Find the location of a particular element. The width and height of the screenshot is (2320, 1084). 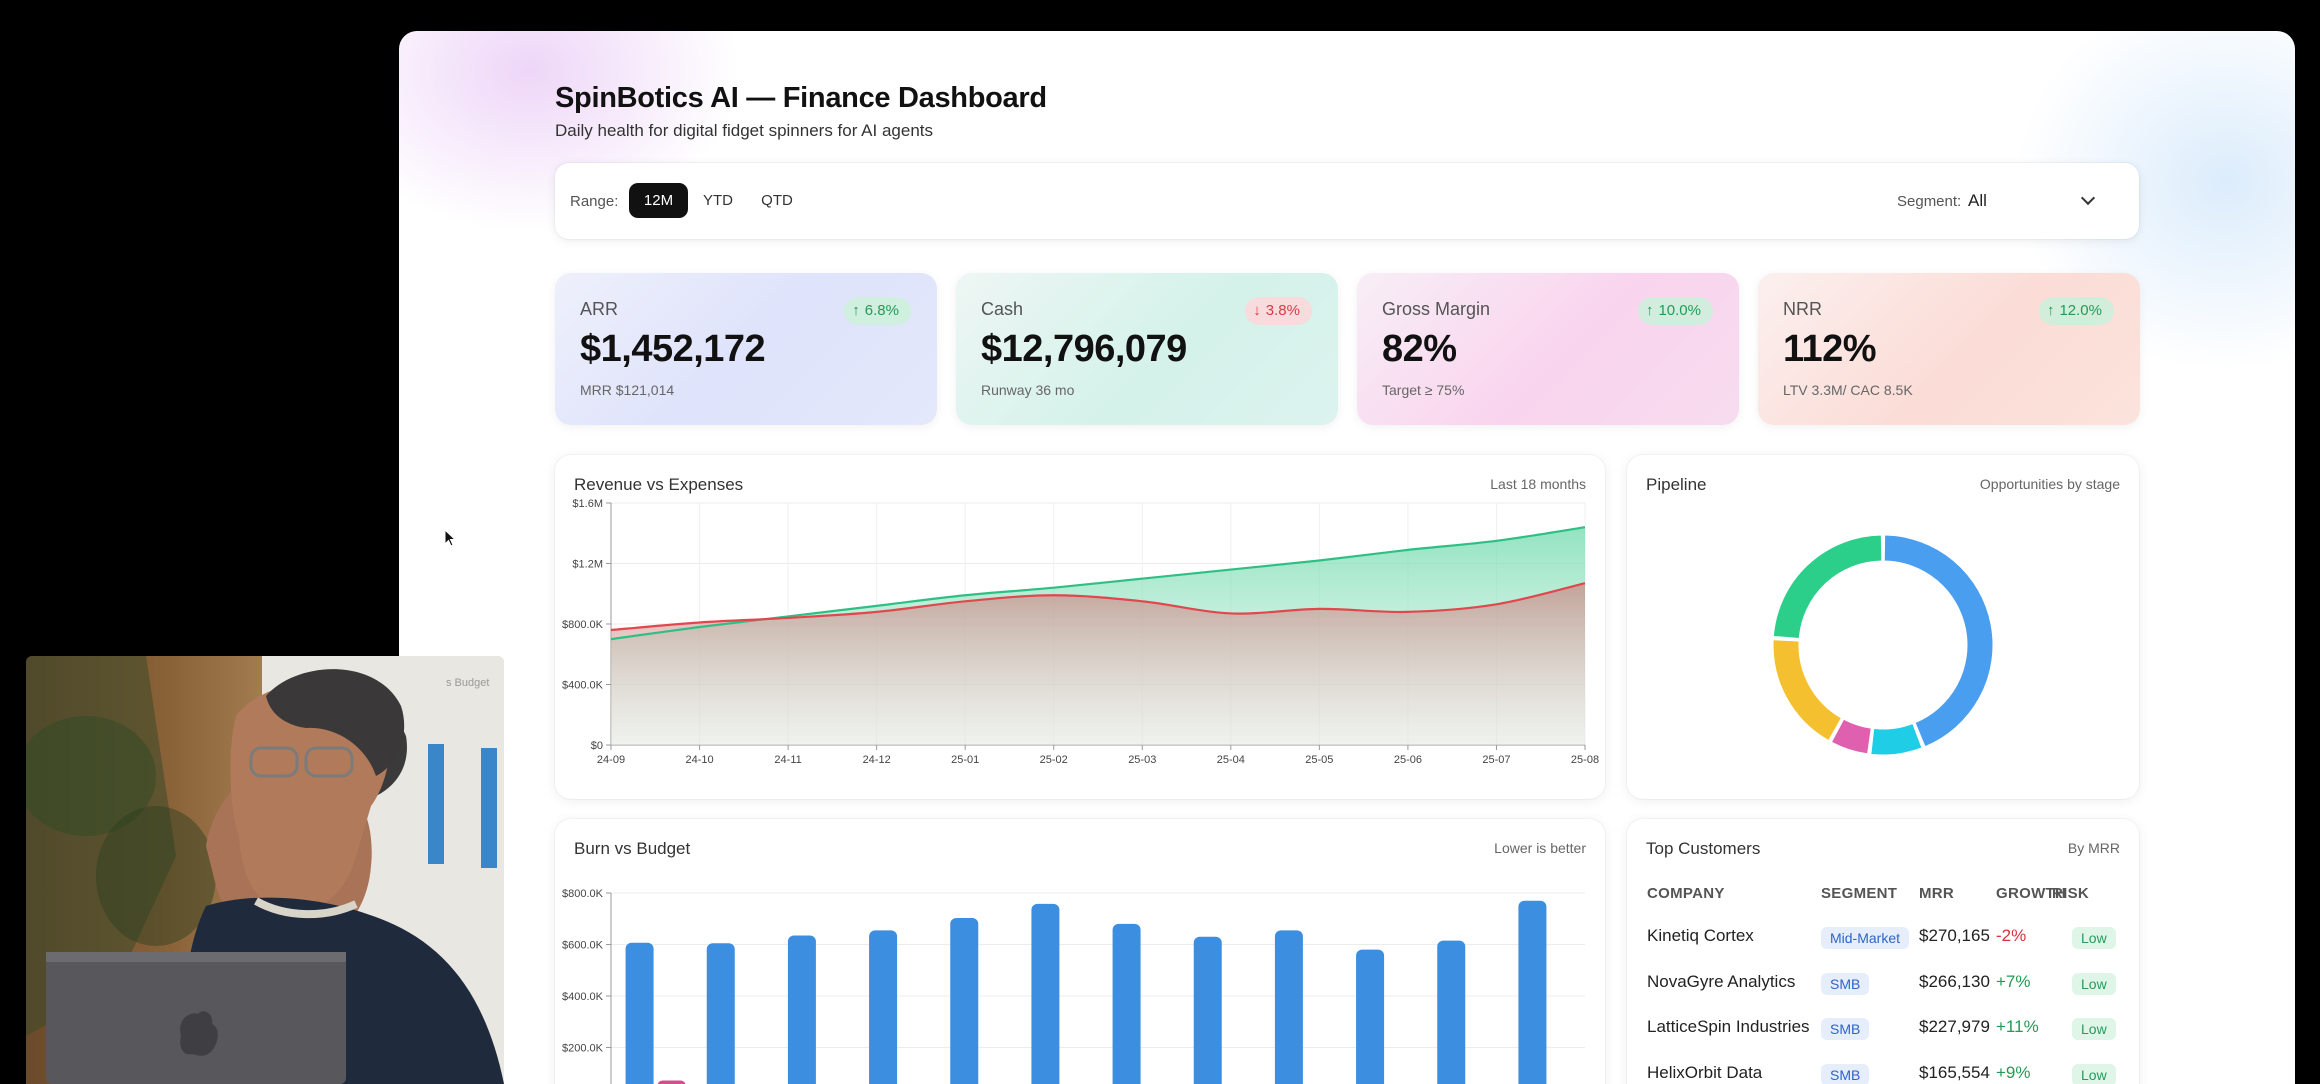

chevron-down-icon is located at coordinates (2088, 198).